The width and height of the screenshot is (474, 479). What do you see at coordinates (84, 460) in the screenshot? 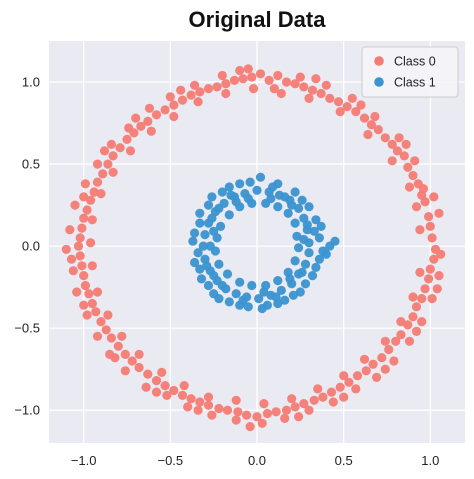
I see `x-tick-label: −1.0` at bounding box center [84, 460].